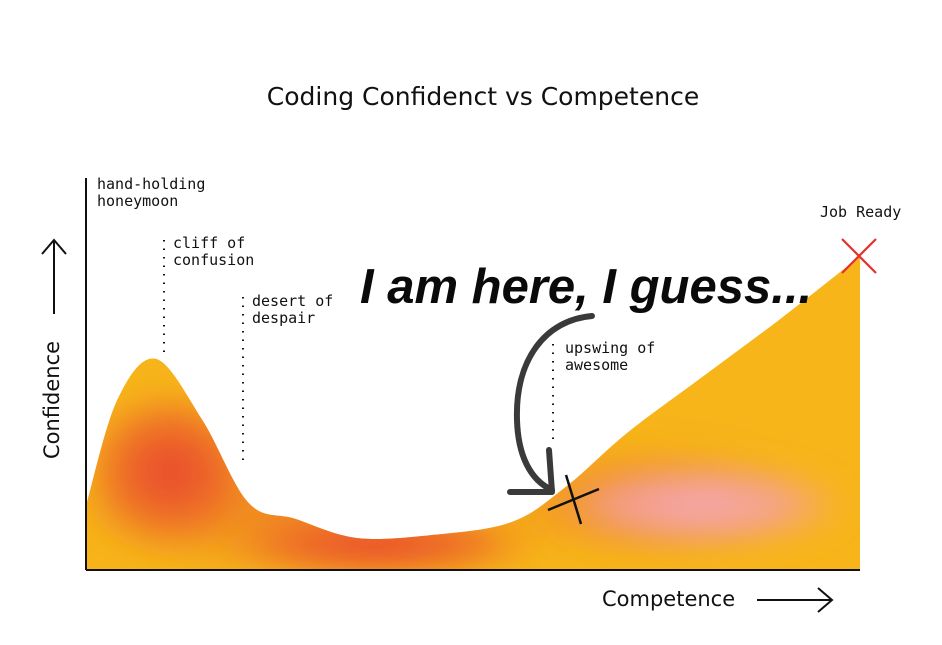 The height and width of the screenshot is (645, 942). I want to click on annotation-cliff: cliff of confusion, so click(213, 251).